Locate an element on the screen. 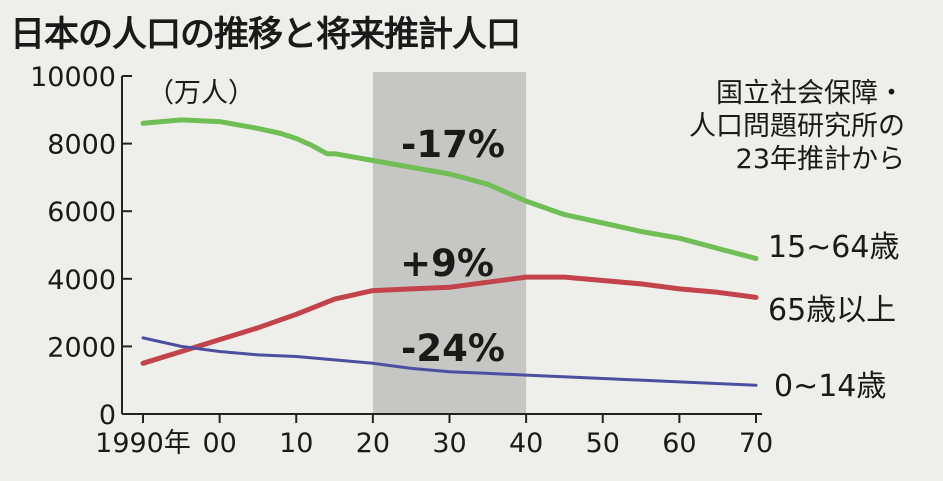 Image resolution: width=943 pixels, height=481 pixels. x-tick-label: 30 is located at coordinates (449, 443).